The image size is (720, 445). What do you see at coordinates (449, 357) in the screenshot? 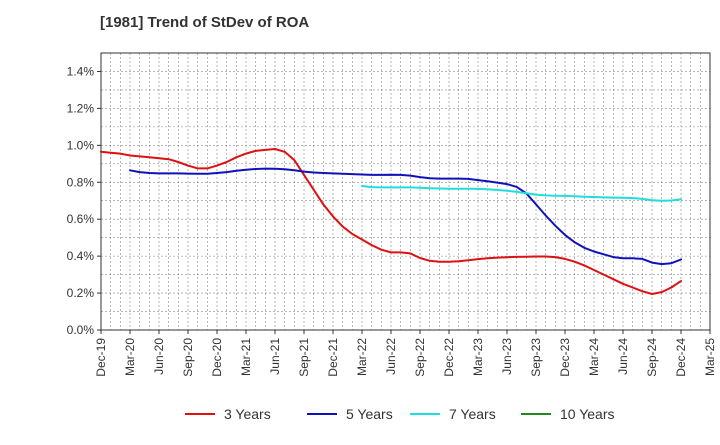
I see `x-tick-label: Dec-22` at bounding box center [449, 357].